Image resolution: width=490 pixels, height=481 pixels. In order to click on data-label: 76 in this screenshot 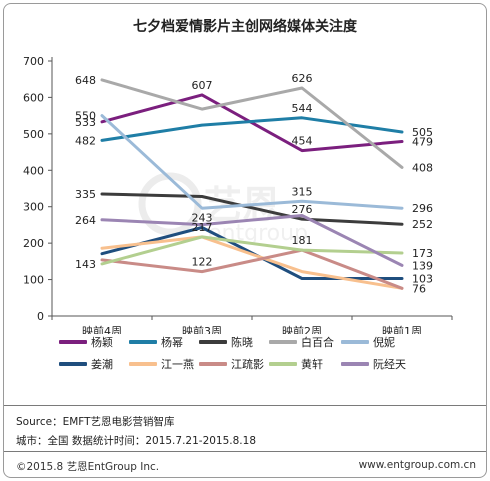, I will do `click(419, 288)`.